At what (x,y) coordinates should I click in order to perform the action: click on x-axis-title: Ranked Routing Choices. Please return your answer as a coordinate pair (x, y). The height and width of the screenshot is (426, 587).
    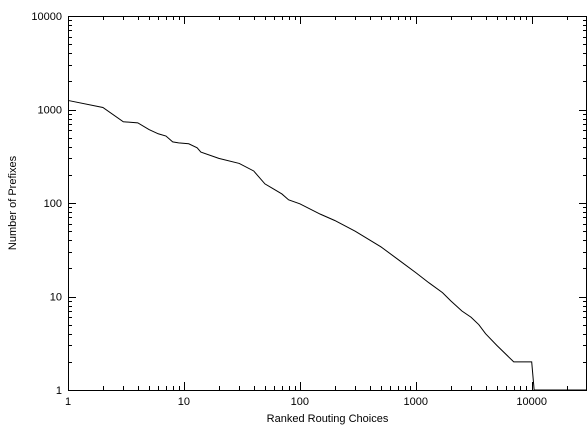
    Looking at the image, I should click on (328, 419).